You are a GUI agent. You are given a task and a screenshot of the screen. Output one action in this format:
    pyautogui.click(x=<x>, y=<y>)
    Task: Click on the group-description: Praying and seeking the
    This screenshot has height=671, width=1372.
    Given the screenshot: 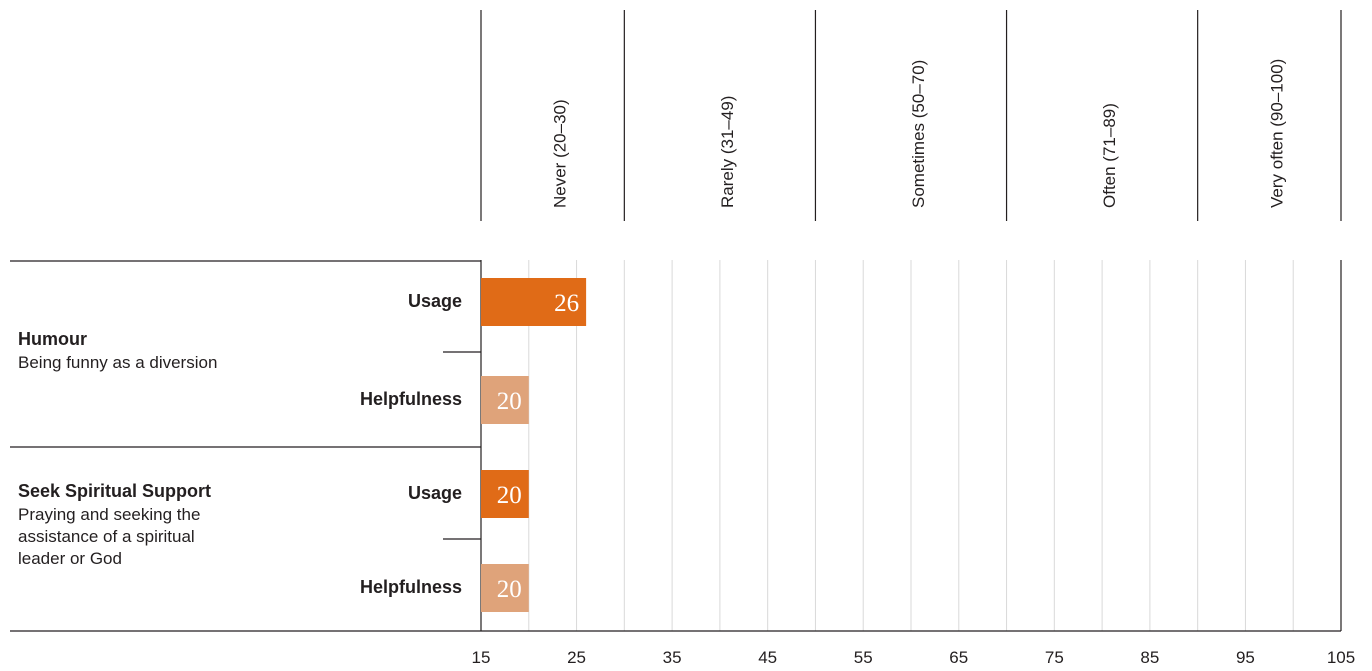 What is the action you would take?
    pyautogui.click(x=109, y=514)
    